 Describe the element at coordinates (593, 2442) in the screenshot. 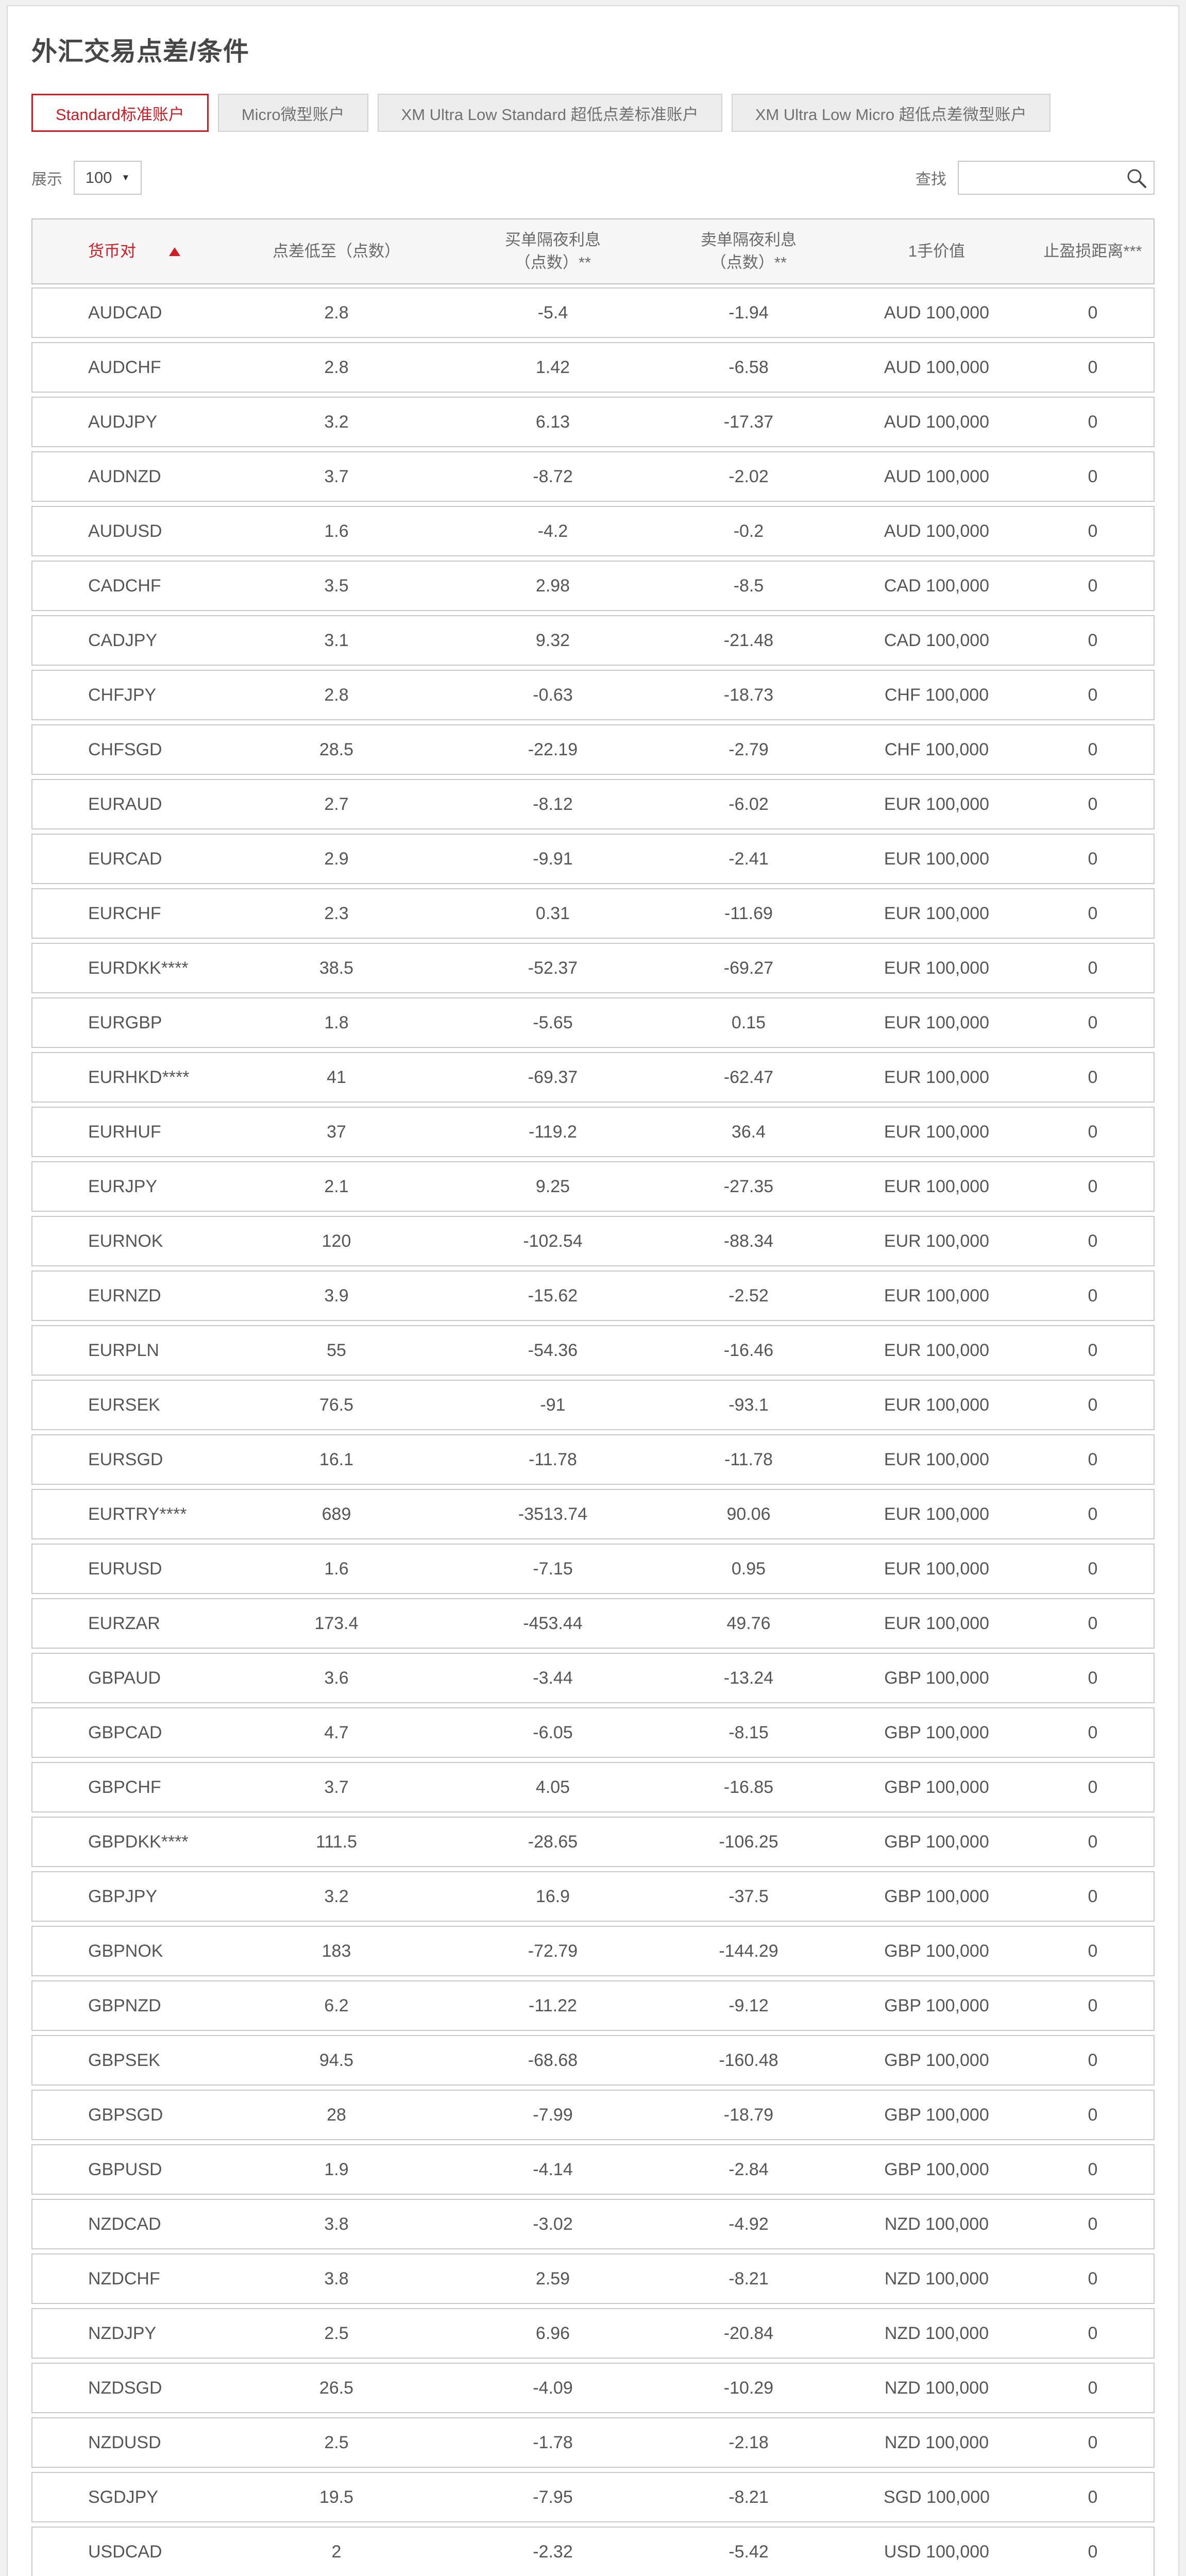

I see `table-row: NZDUSD 2.5 -1.78 -2.18 NZD 100,000 0` at that location.